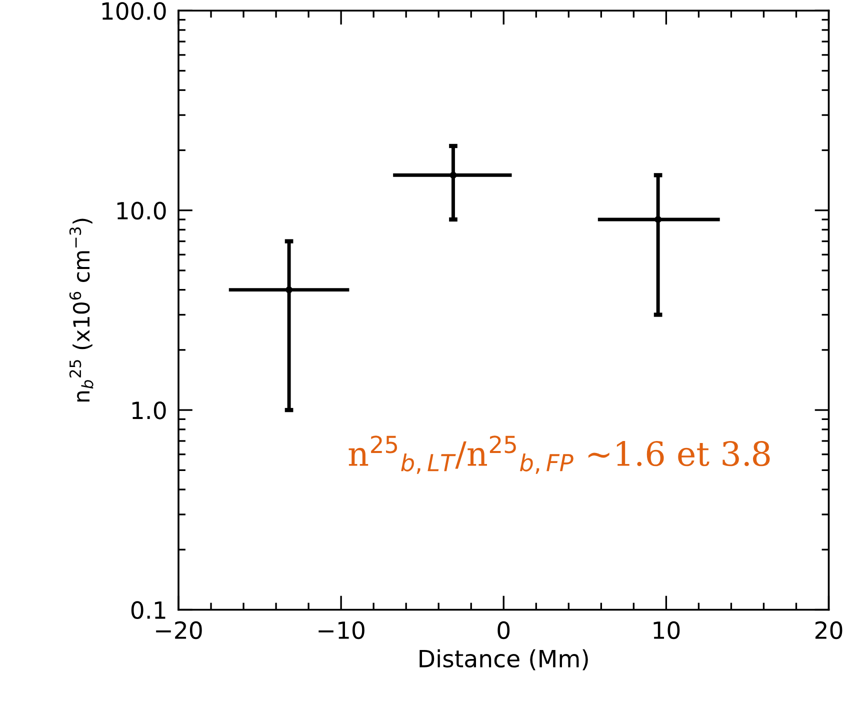 This screenshot has width=850, height=709. Describe the element at coordinates (341, 630) in the screenshot. I see `x-tick-label: −10` at that location.